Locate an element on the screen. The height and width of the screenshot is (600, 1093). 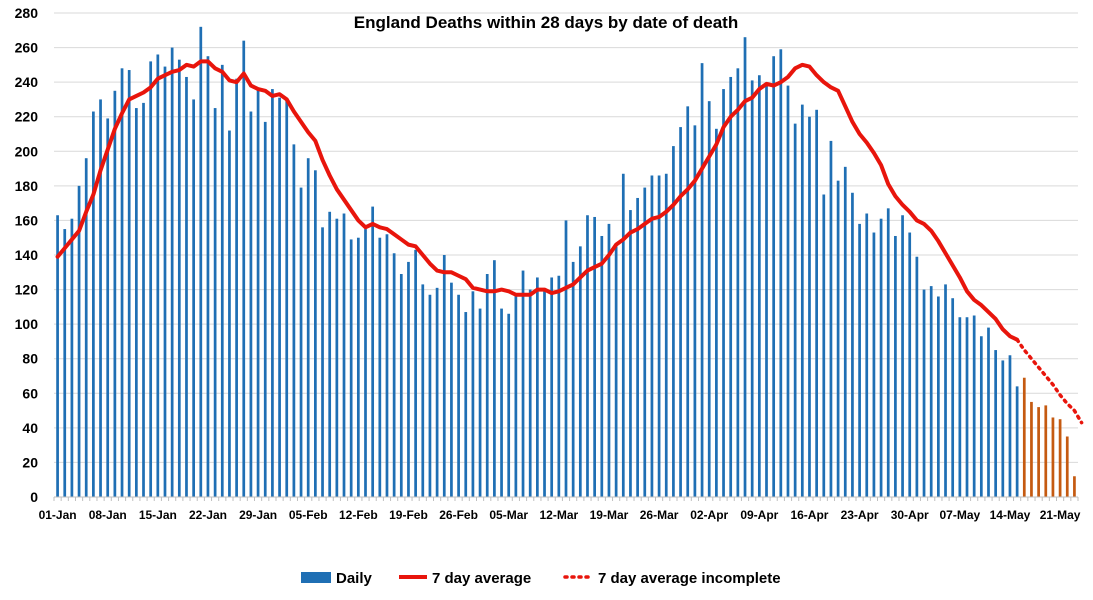
x-tick-label: 05-Mar is located at coordinates (508, 515).